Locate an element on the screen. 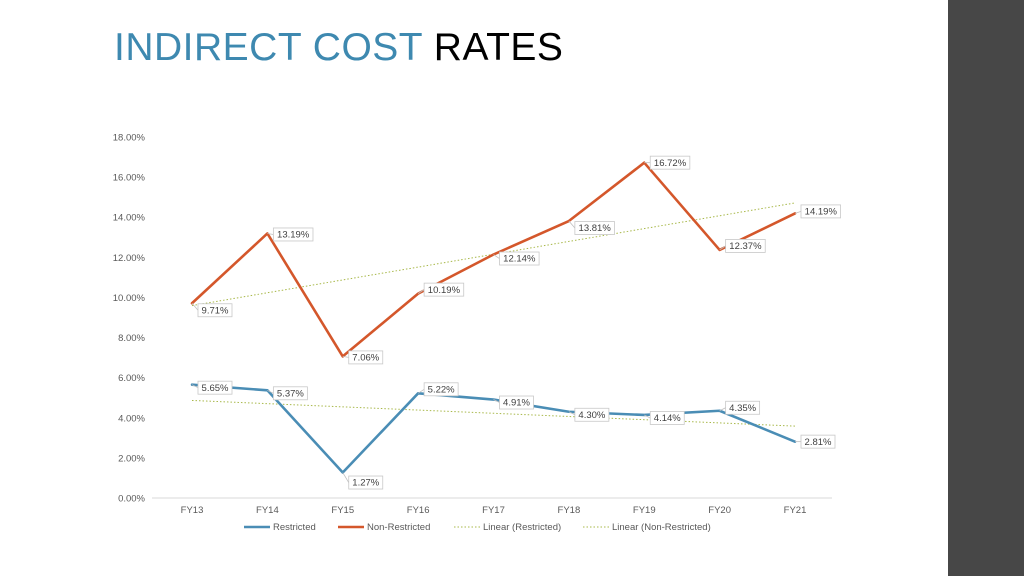 This screenshot has width=1024, height=576. x-tick-label: FY14 is located at coordinates (267, 510).